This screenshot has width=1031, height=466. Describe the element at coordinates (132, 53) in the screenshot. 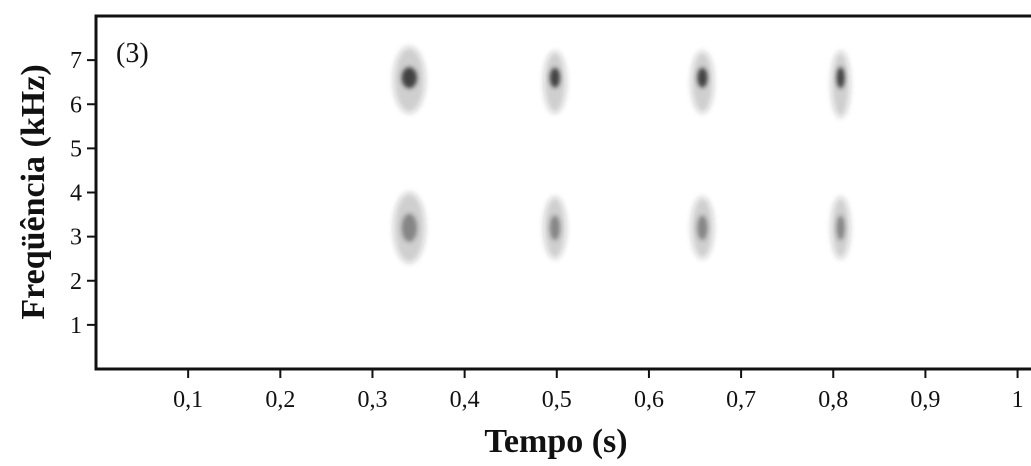

I see `panel-label: (3)` at that location.